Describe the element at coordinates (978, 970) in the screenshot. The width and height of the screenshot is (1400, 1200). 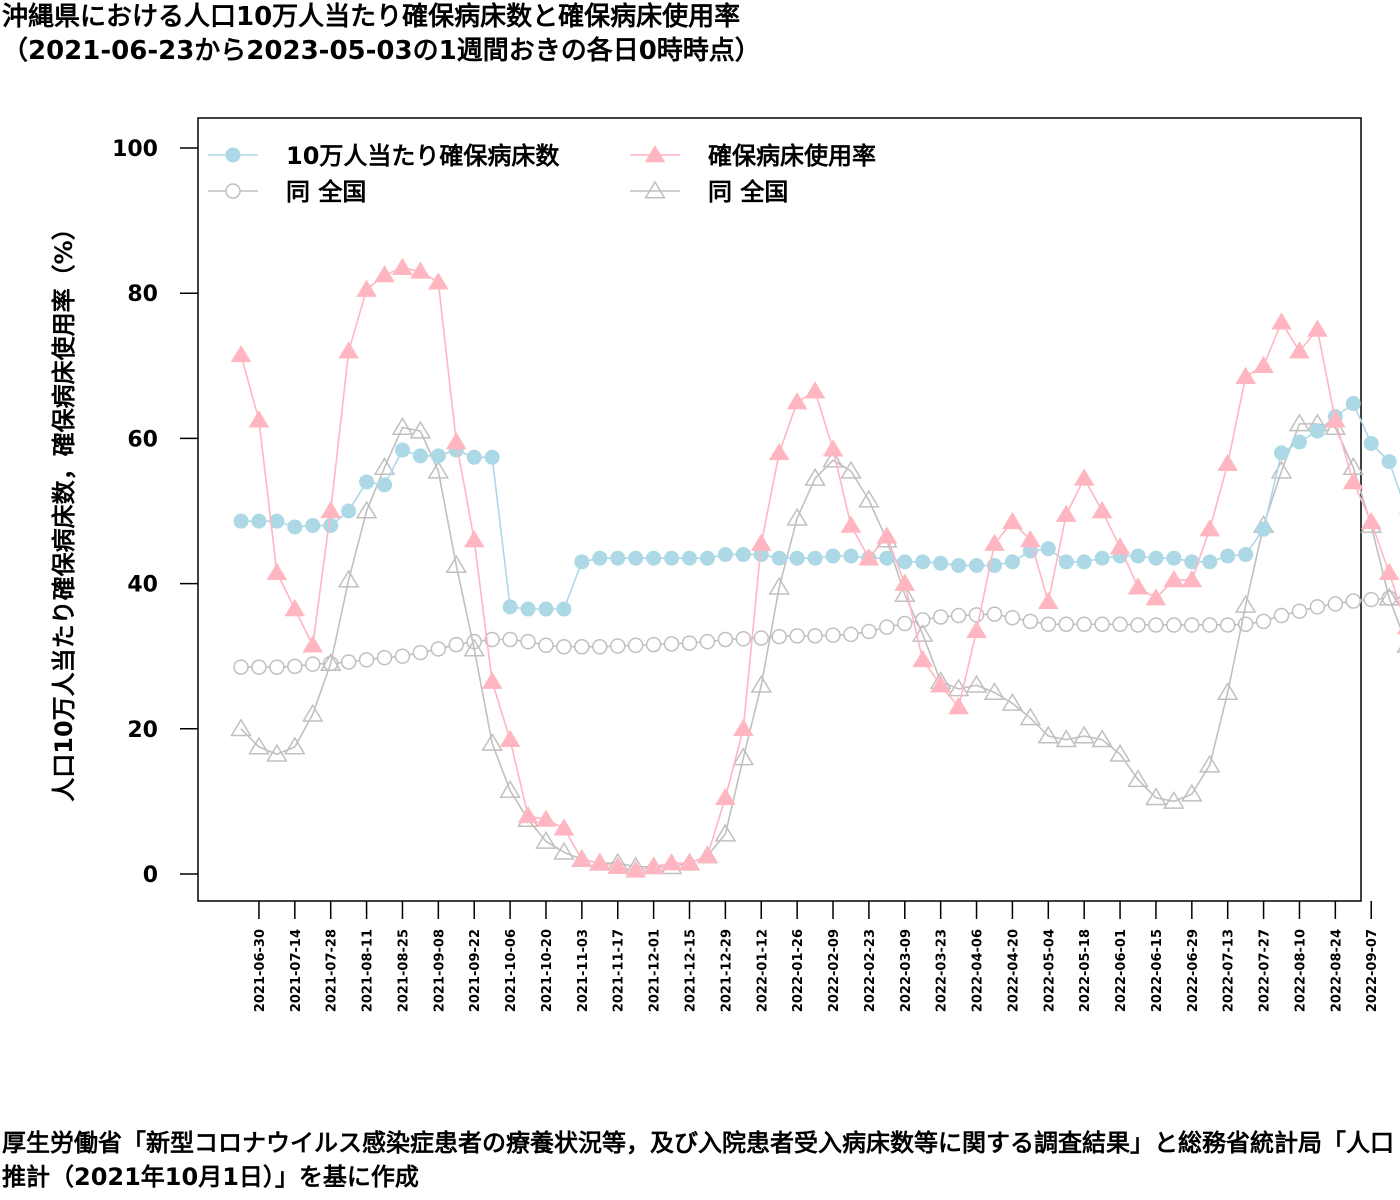
I see `x-tick-label: 2022-04-06` at that location.